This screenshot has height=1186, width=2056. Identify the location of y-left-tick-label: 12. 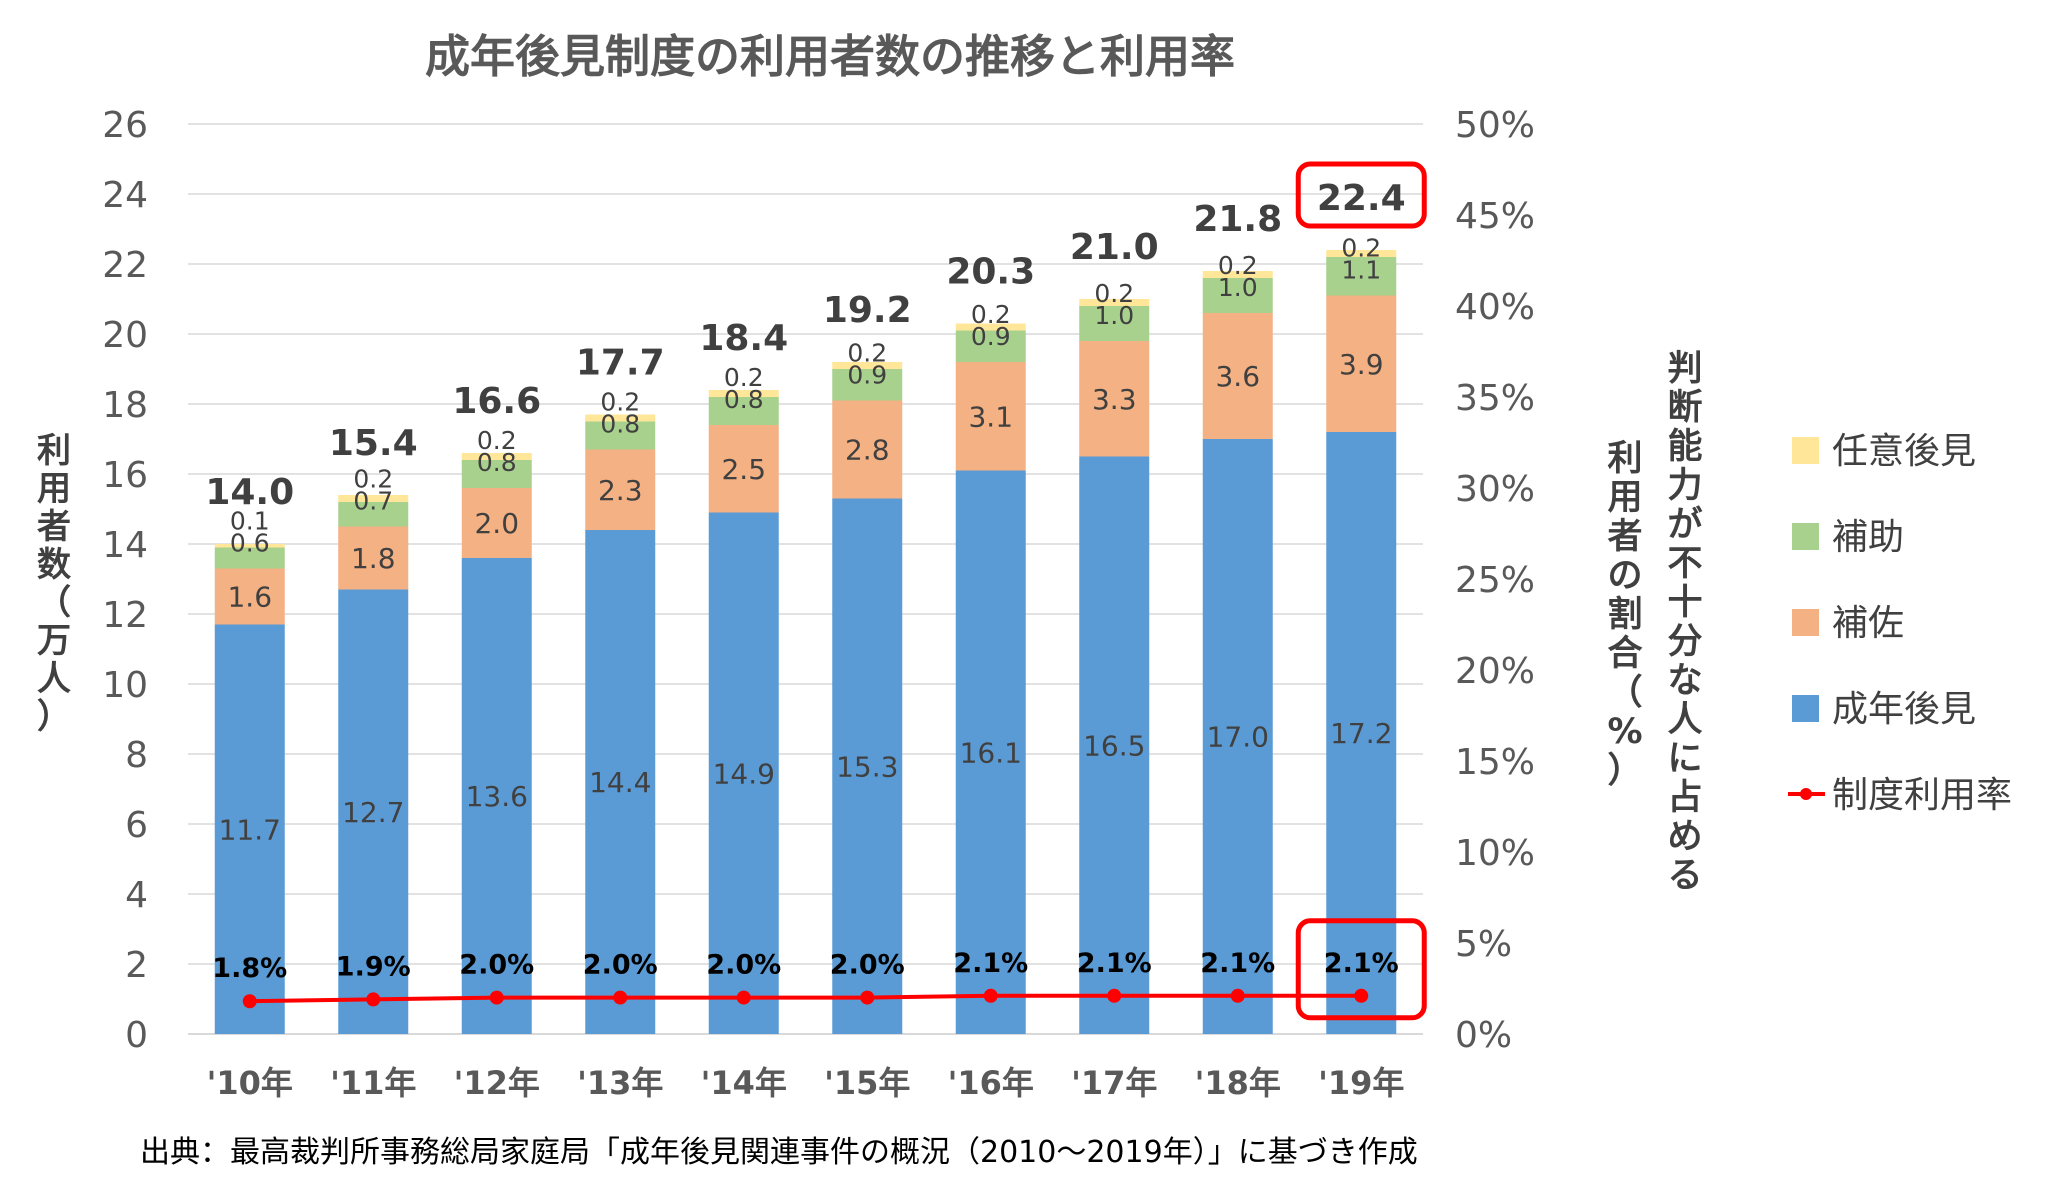
(125, 615).